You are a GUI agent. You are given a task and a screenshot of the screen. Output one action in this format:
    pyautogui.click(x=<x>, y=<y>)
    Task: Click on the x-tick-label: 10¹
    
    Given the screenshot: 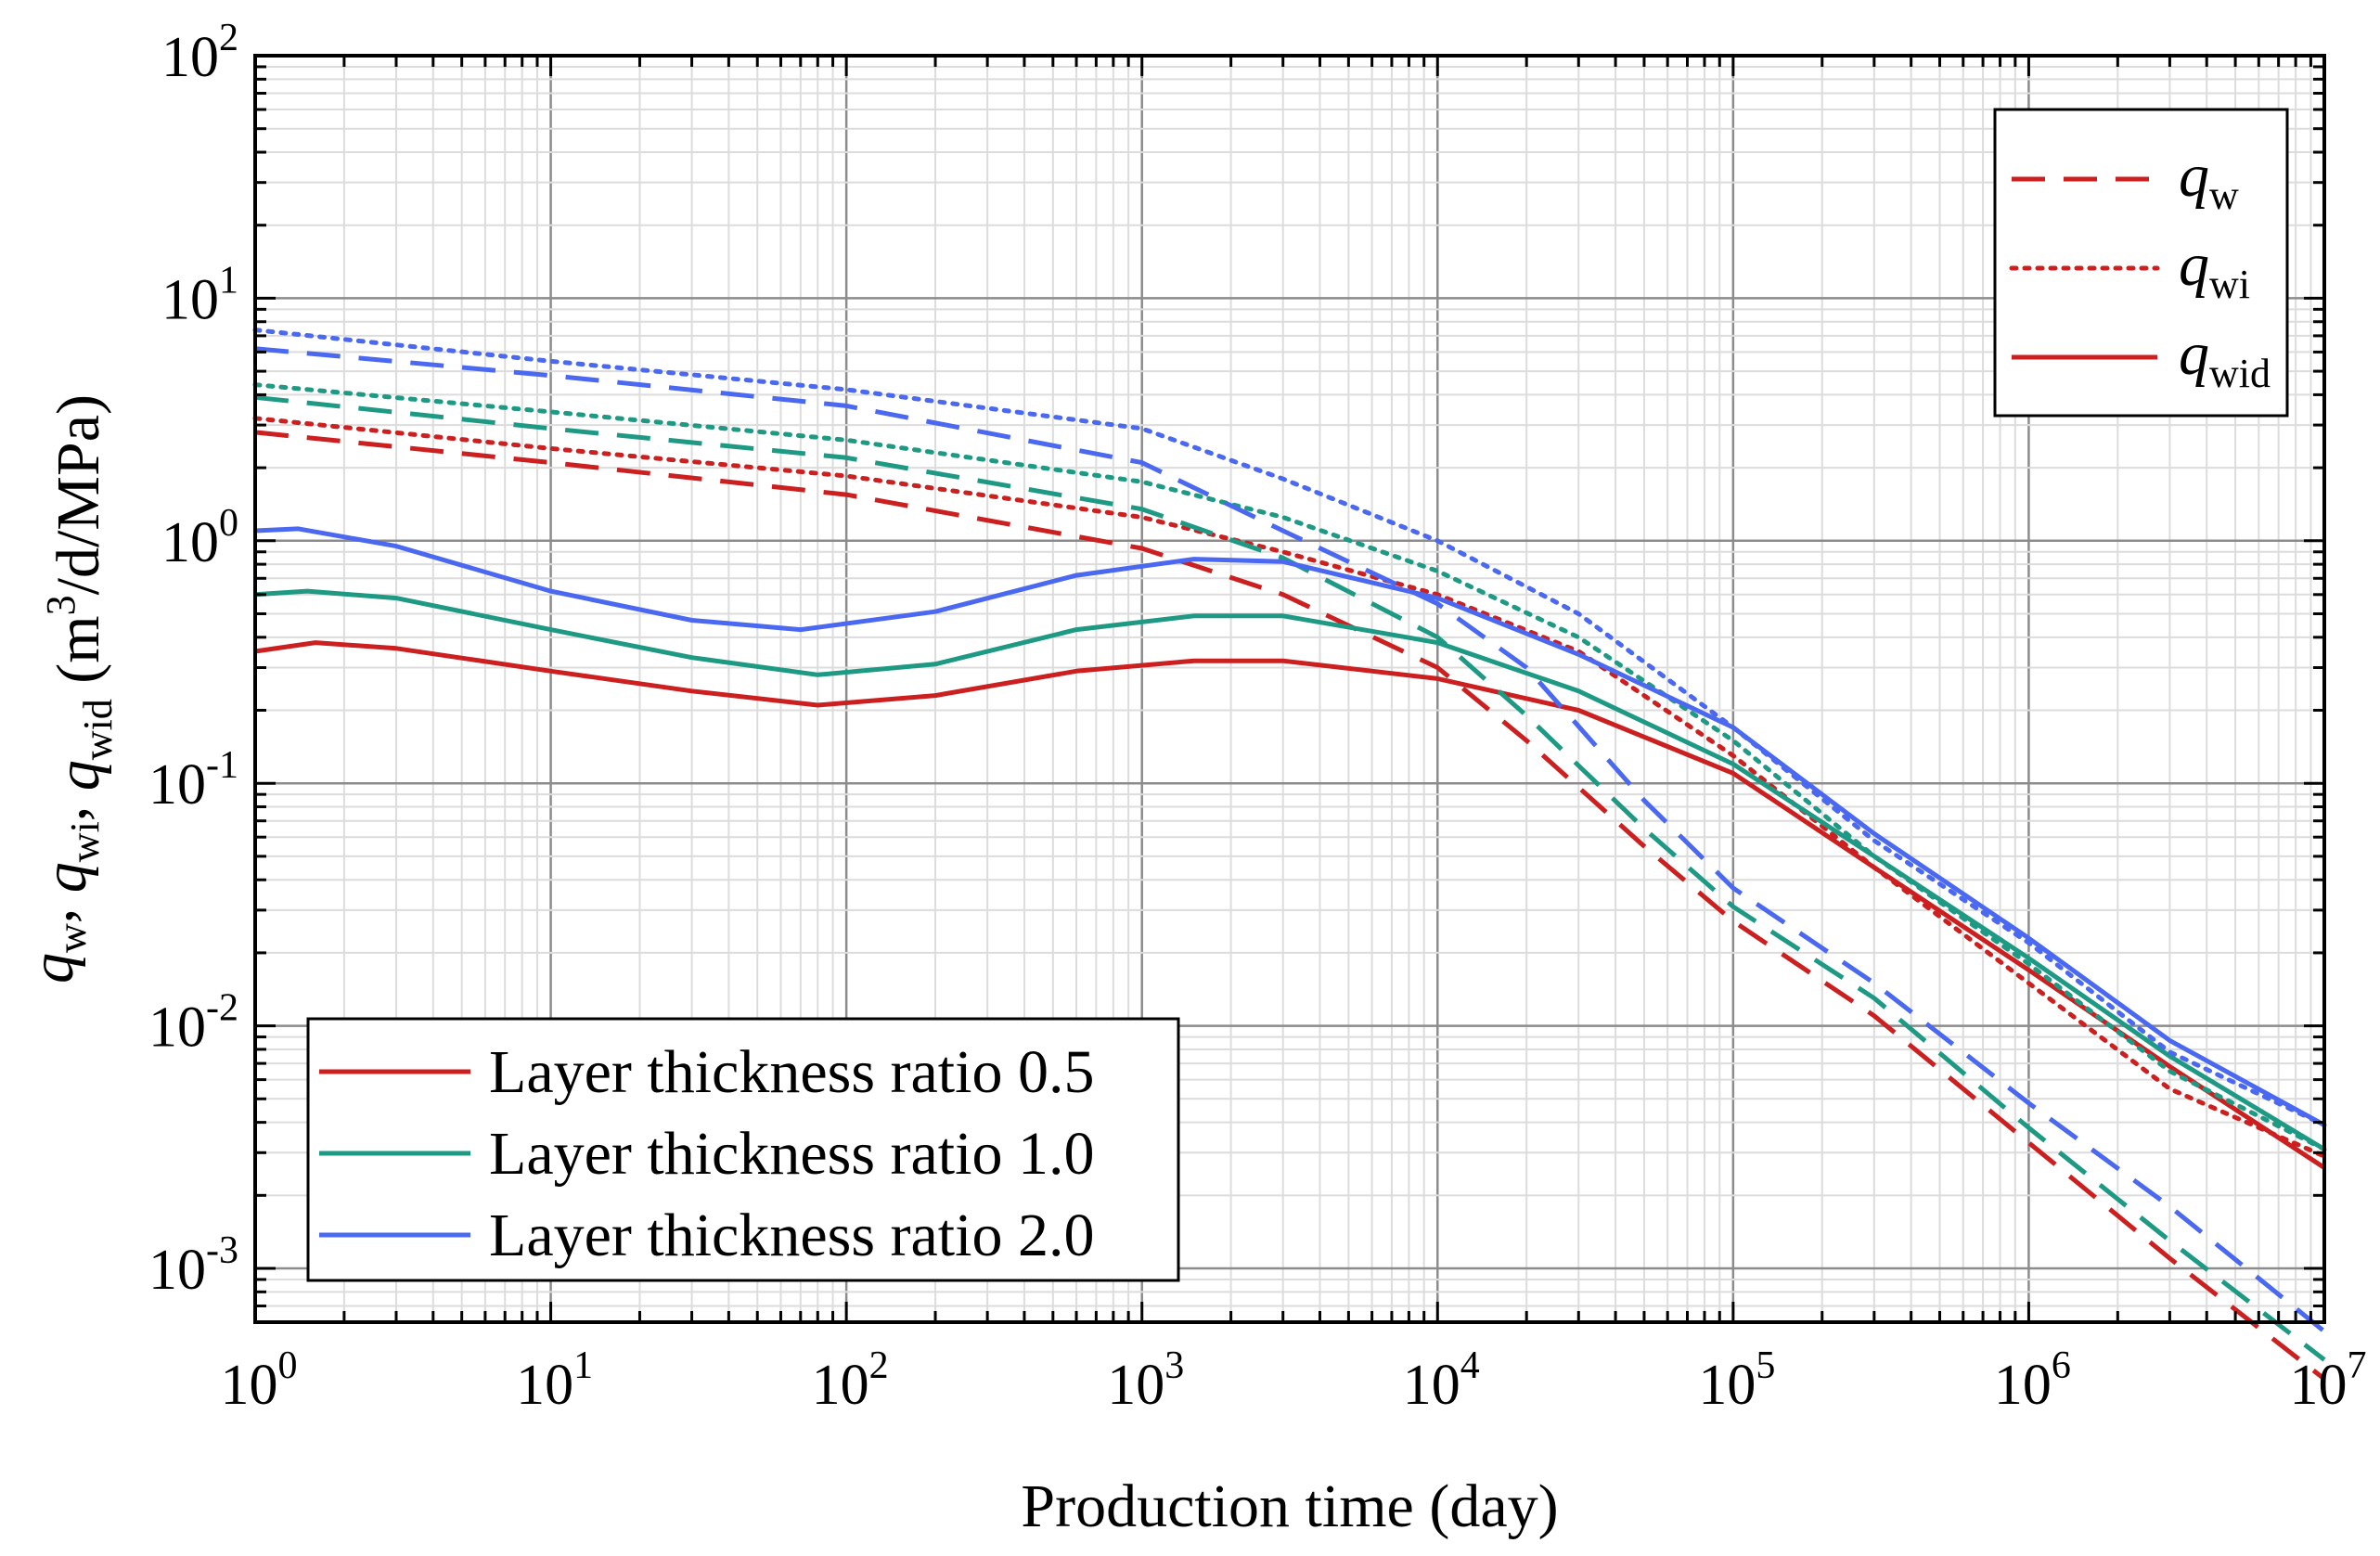 What is the action you would take?
    pyautogui.click(x=554, y=1380)
    